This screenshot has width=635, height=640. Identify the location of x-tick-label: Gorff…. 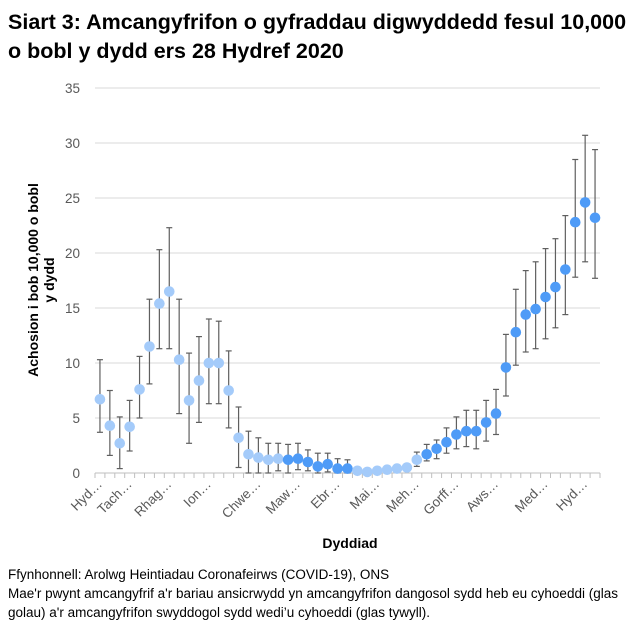
(440, 497).